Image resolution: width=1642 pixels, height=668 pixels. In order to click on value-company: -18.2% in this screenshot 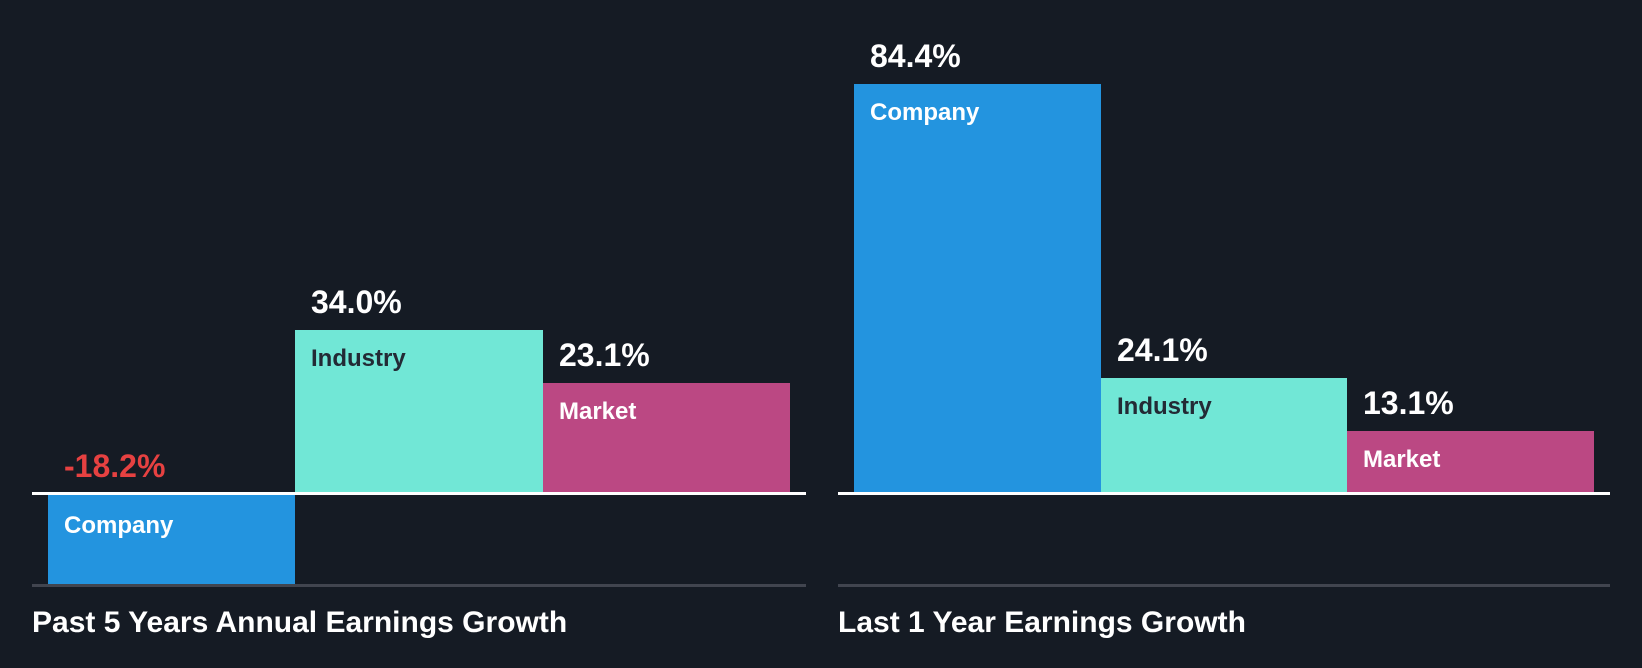, I will do `click(115, 466)`.